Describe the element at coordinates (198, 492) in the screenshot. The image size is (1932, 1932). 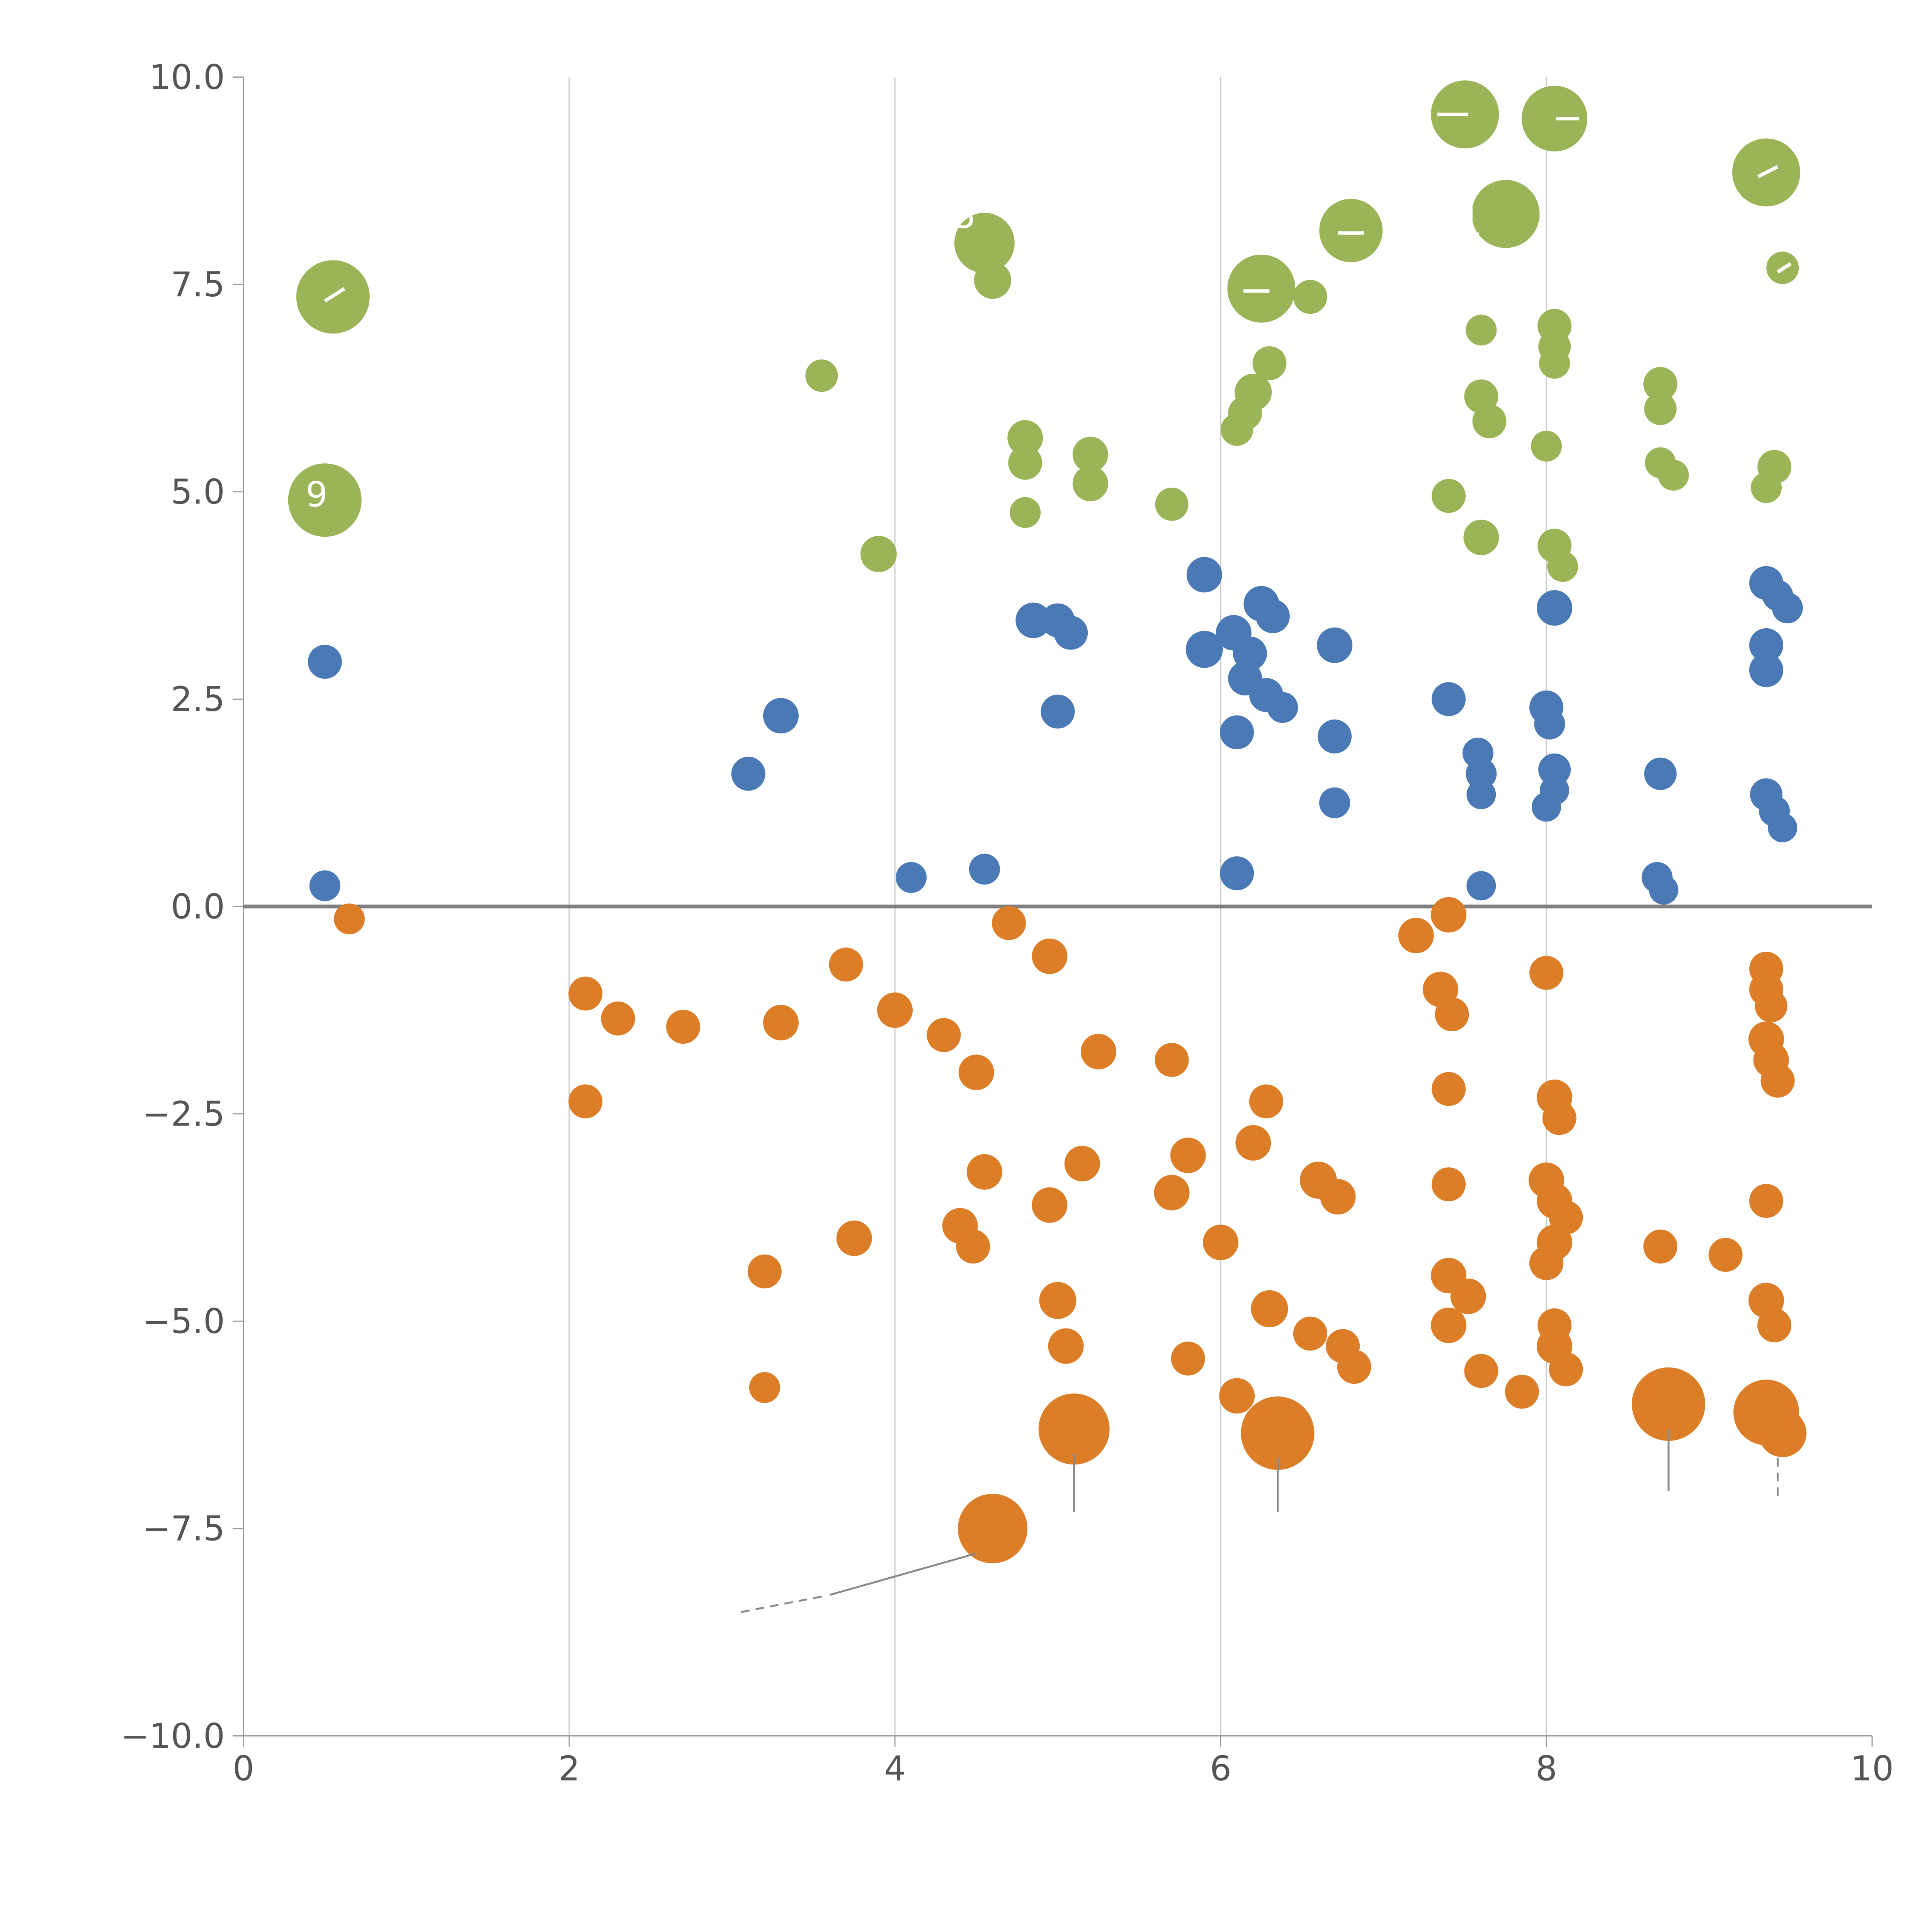
I see `y-tick-label: 5.0` at that location.